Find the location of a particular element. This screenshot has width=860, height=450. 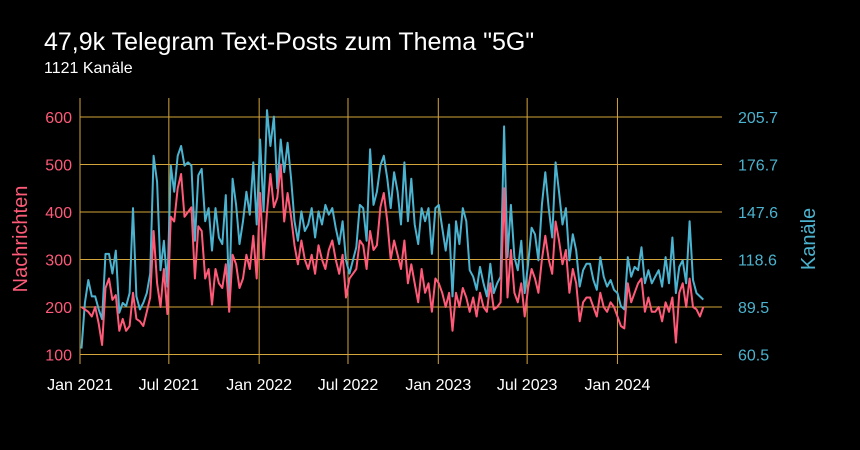

left-tick-label: 200 is located at coordinates (58, 308).